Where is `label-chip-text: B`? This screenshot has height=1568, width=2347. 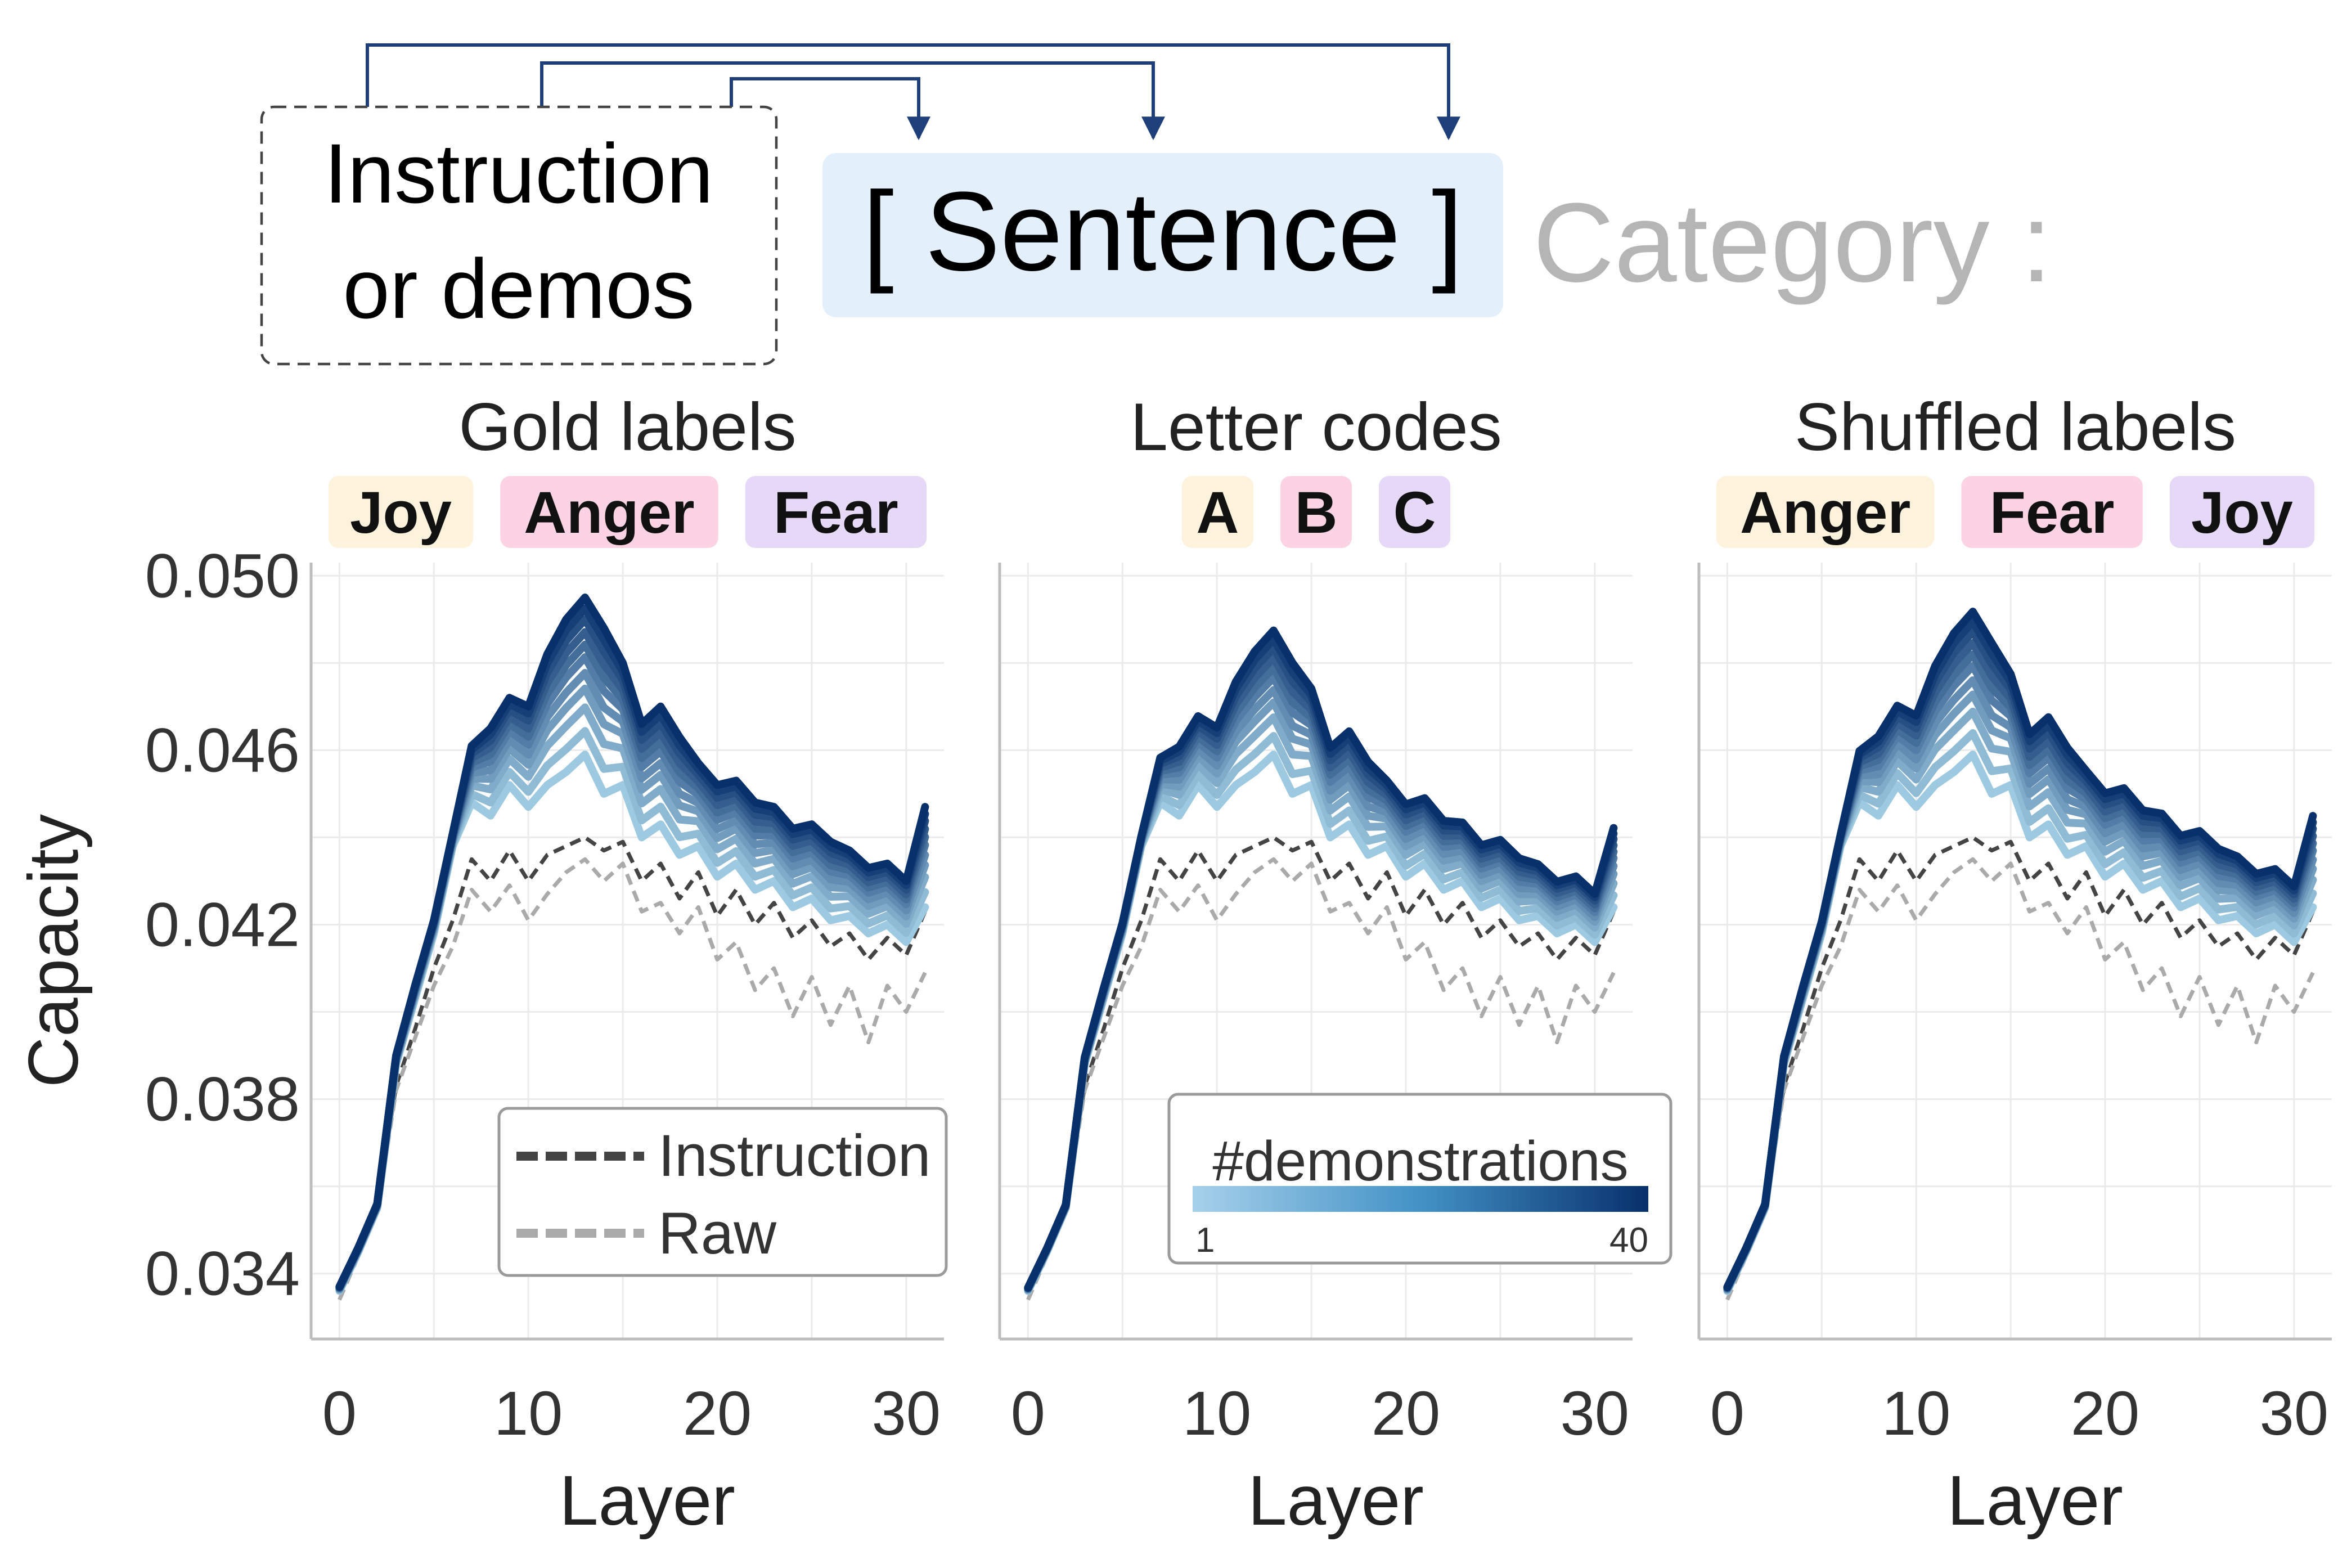
label-chip-text: B is located at coordinates (1316, 513).